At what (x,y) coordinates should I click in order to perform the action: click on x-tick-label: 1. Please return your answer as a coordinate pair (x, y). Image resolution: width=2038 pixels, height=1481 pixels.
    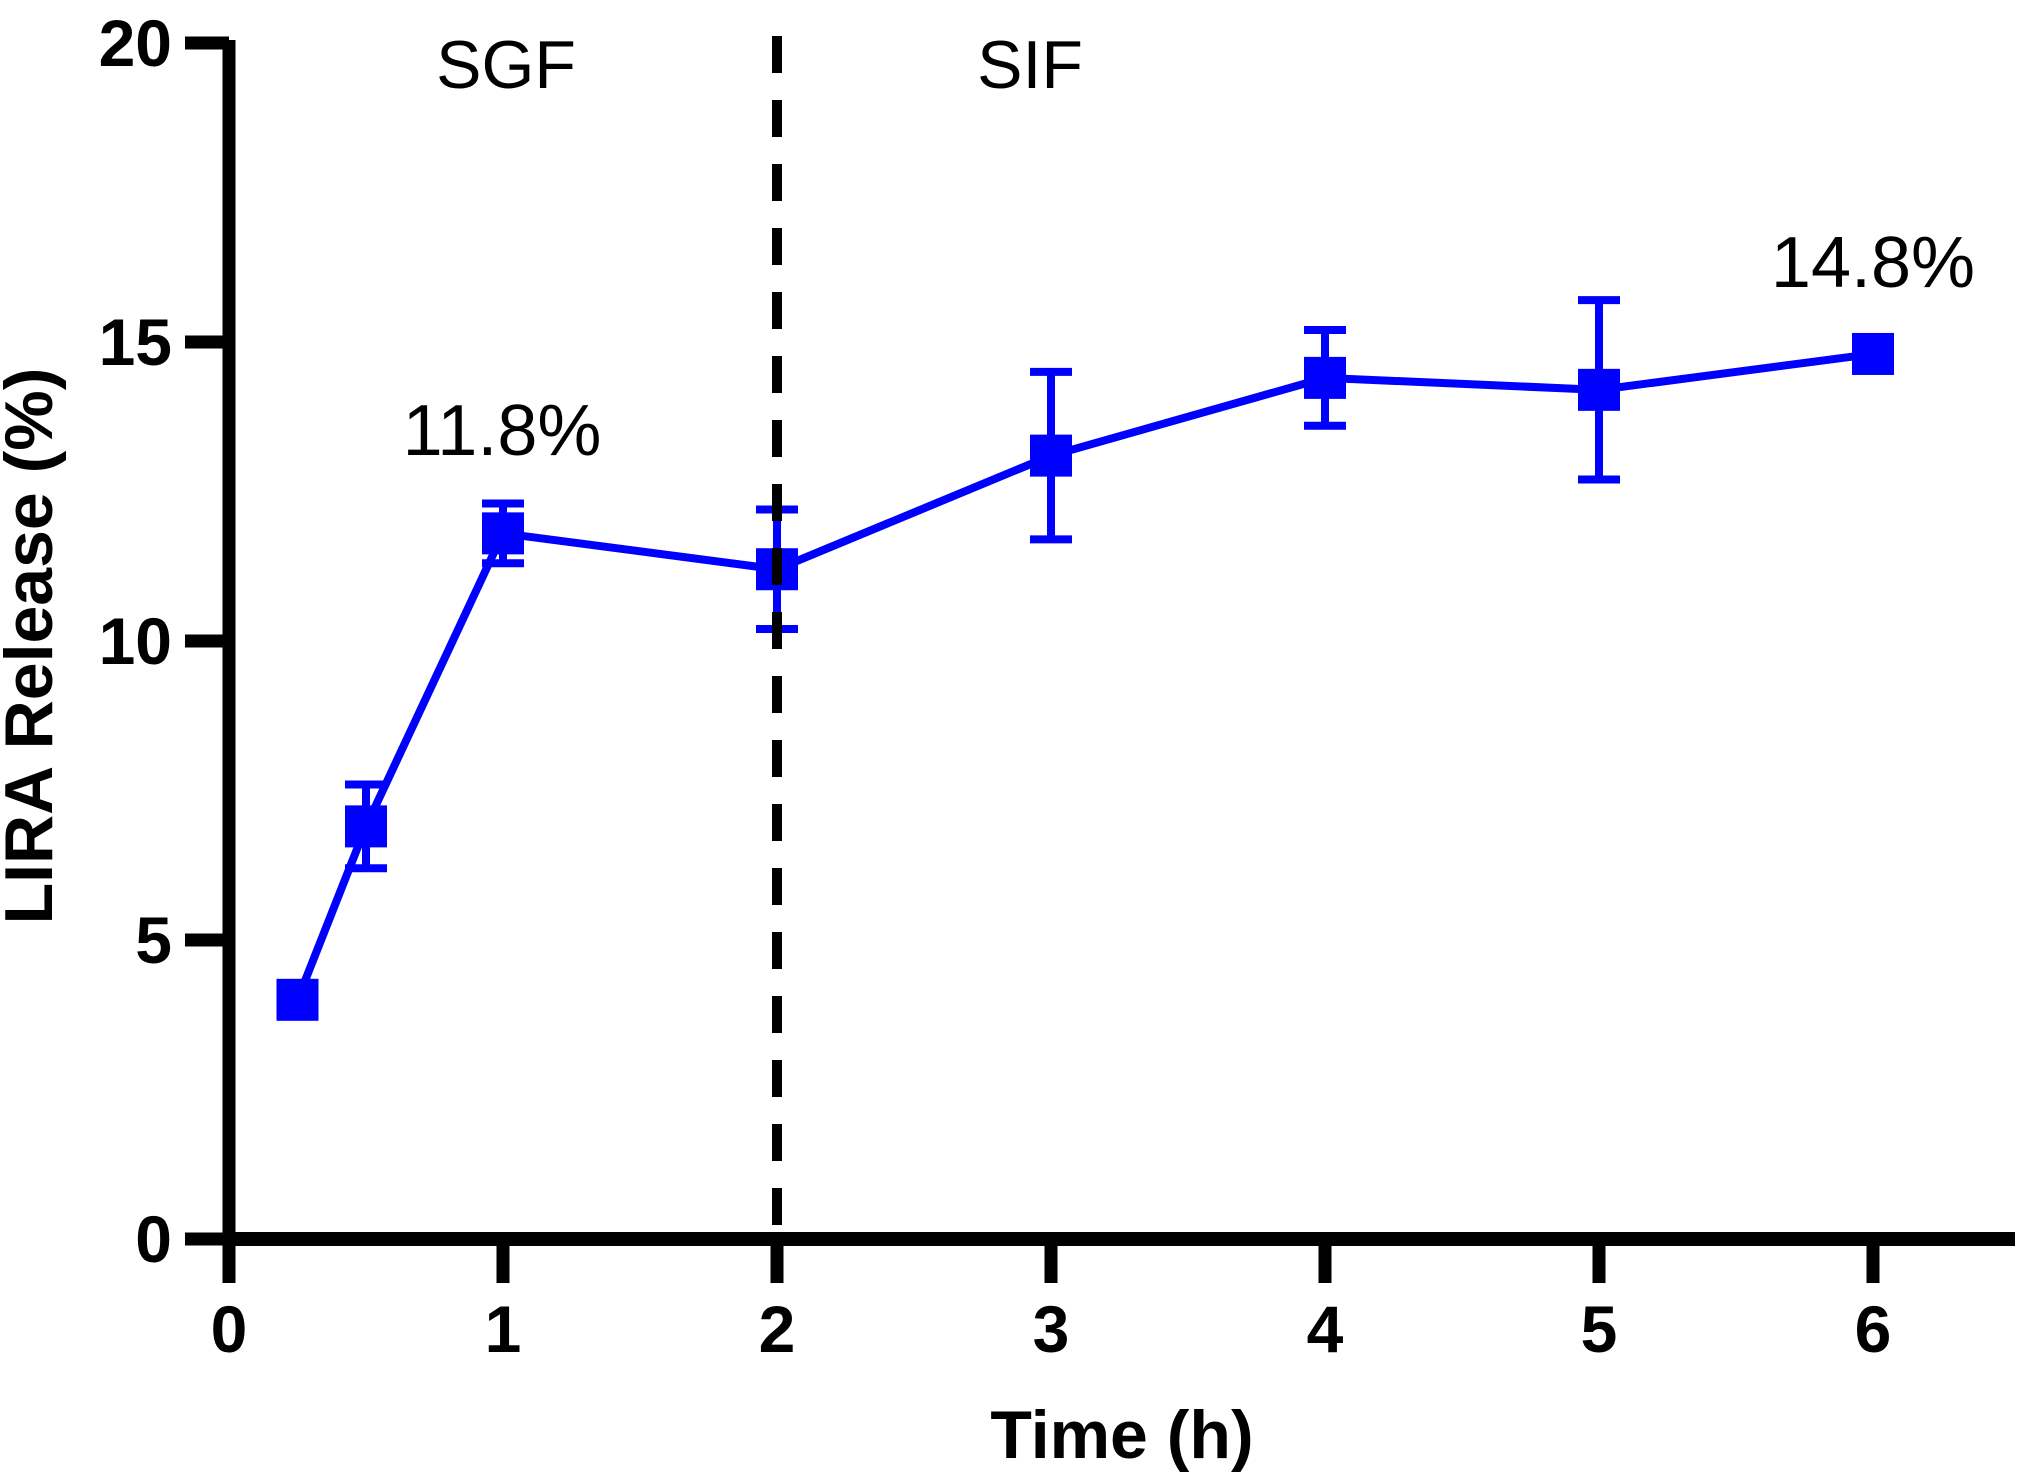
    Looking at the image, I should click on (503, 1329).